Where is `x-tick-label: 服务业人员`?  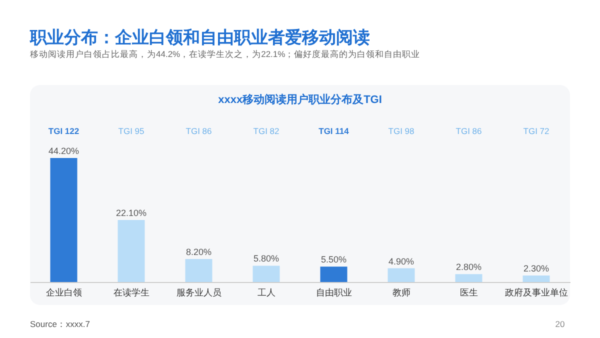 x-tick-label: 服务业人员 is located at coordinates (199, 293).